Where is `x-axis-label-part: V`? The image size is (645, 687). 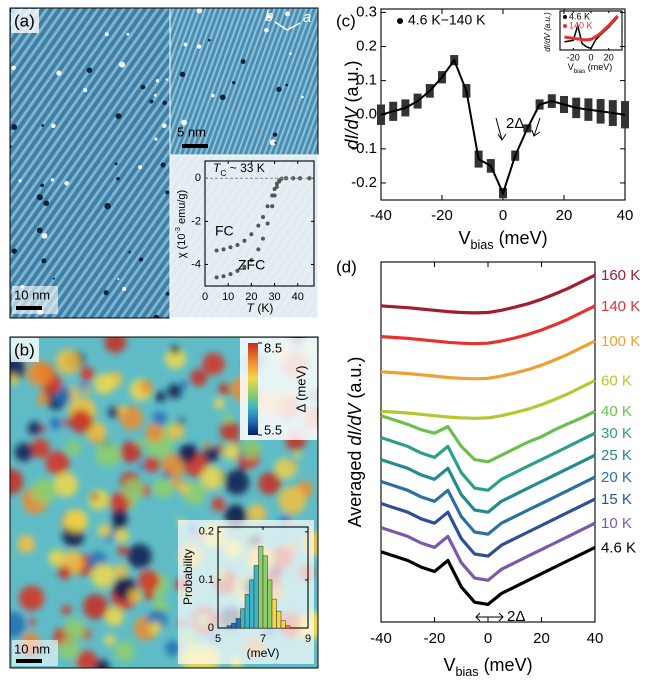 x-axis-label-part: V is located at coordinates (449, 665).